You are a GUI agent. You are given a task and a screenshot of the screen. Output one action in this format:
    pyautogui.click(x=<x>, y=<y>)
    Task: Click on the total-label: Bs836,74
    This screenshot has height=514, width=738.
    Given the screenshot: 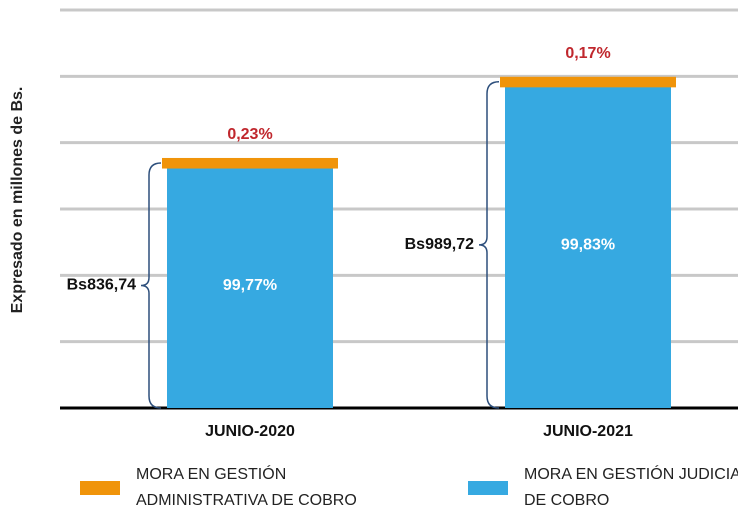 What is the action you would take?
    pyautogui.click(x=101, y=285)
    